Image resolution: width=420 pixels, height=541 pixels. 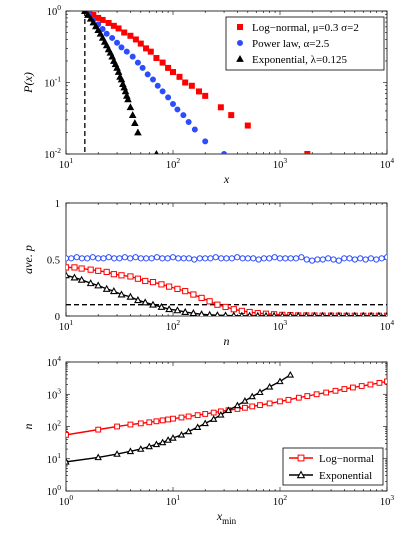 What do you see at coordinates (226, 517) in the screenshot?
I see `x-axis-label: xmin` at bounding box center [226, 517].